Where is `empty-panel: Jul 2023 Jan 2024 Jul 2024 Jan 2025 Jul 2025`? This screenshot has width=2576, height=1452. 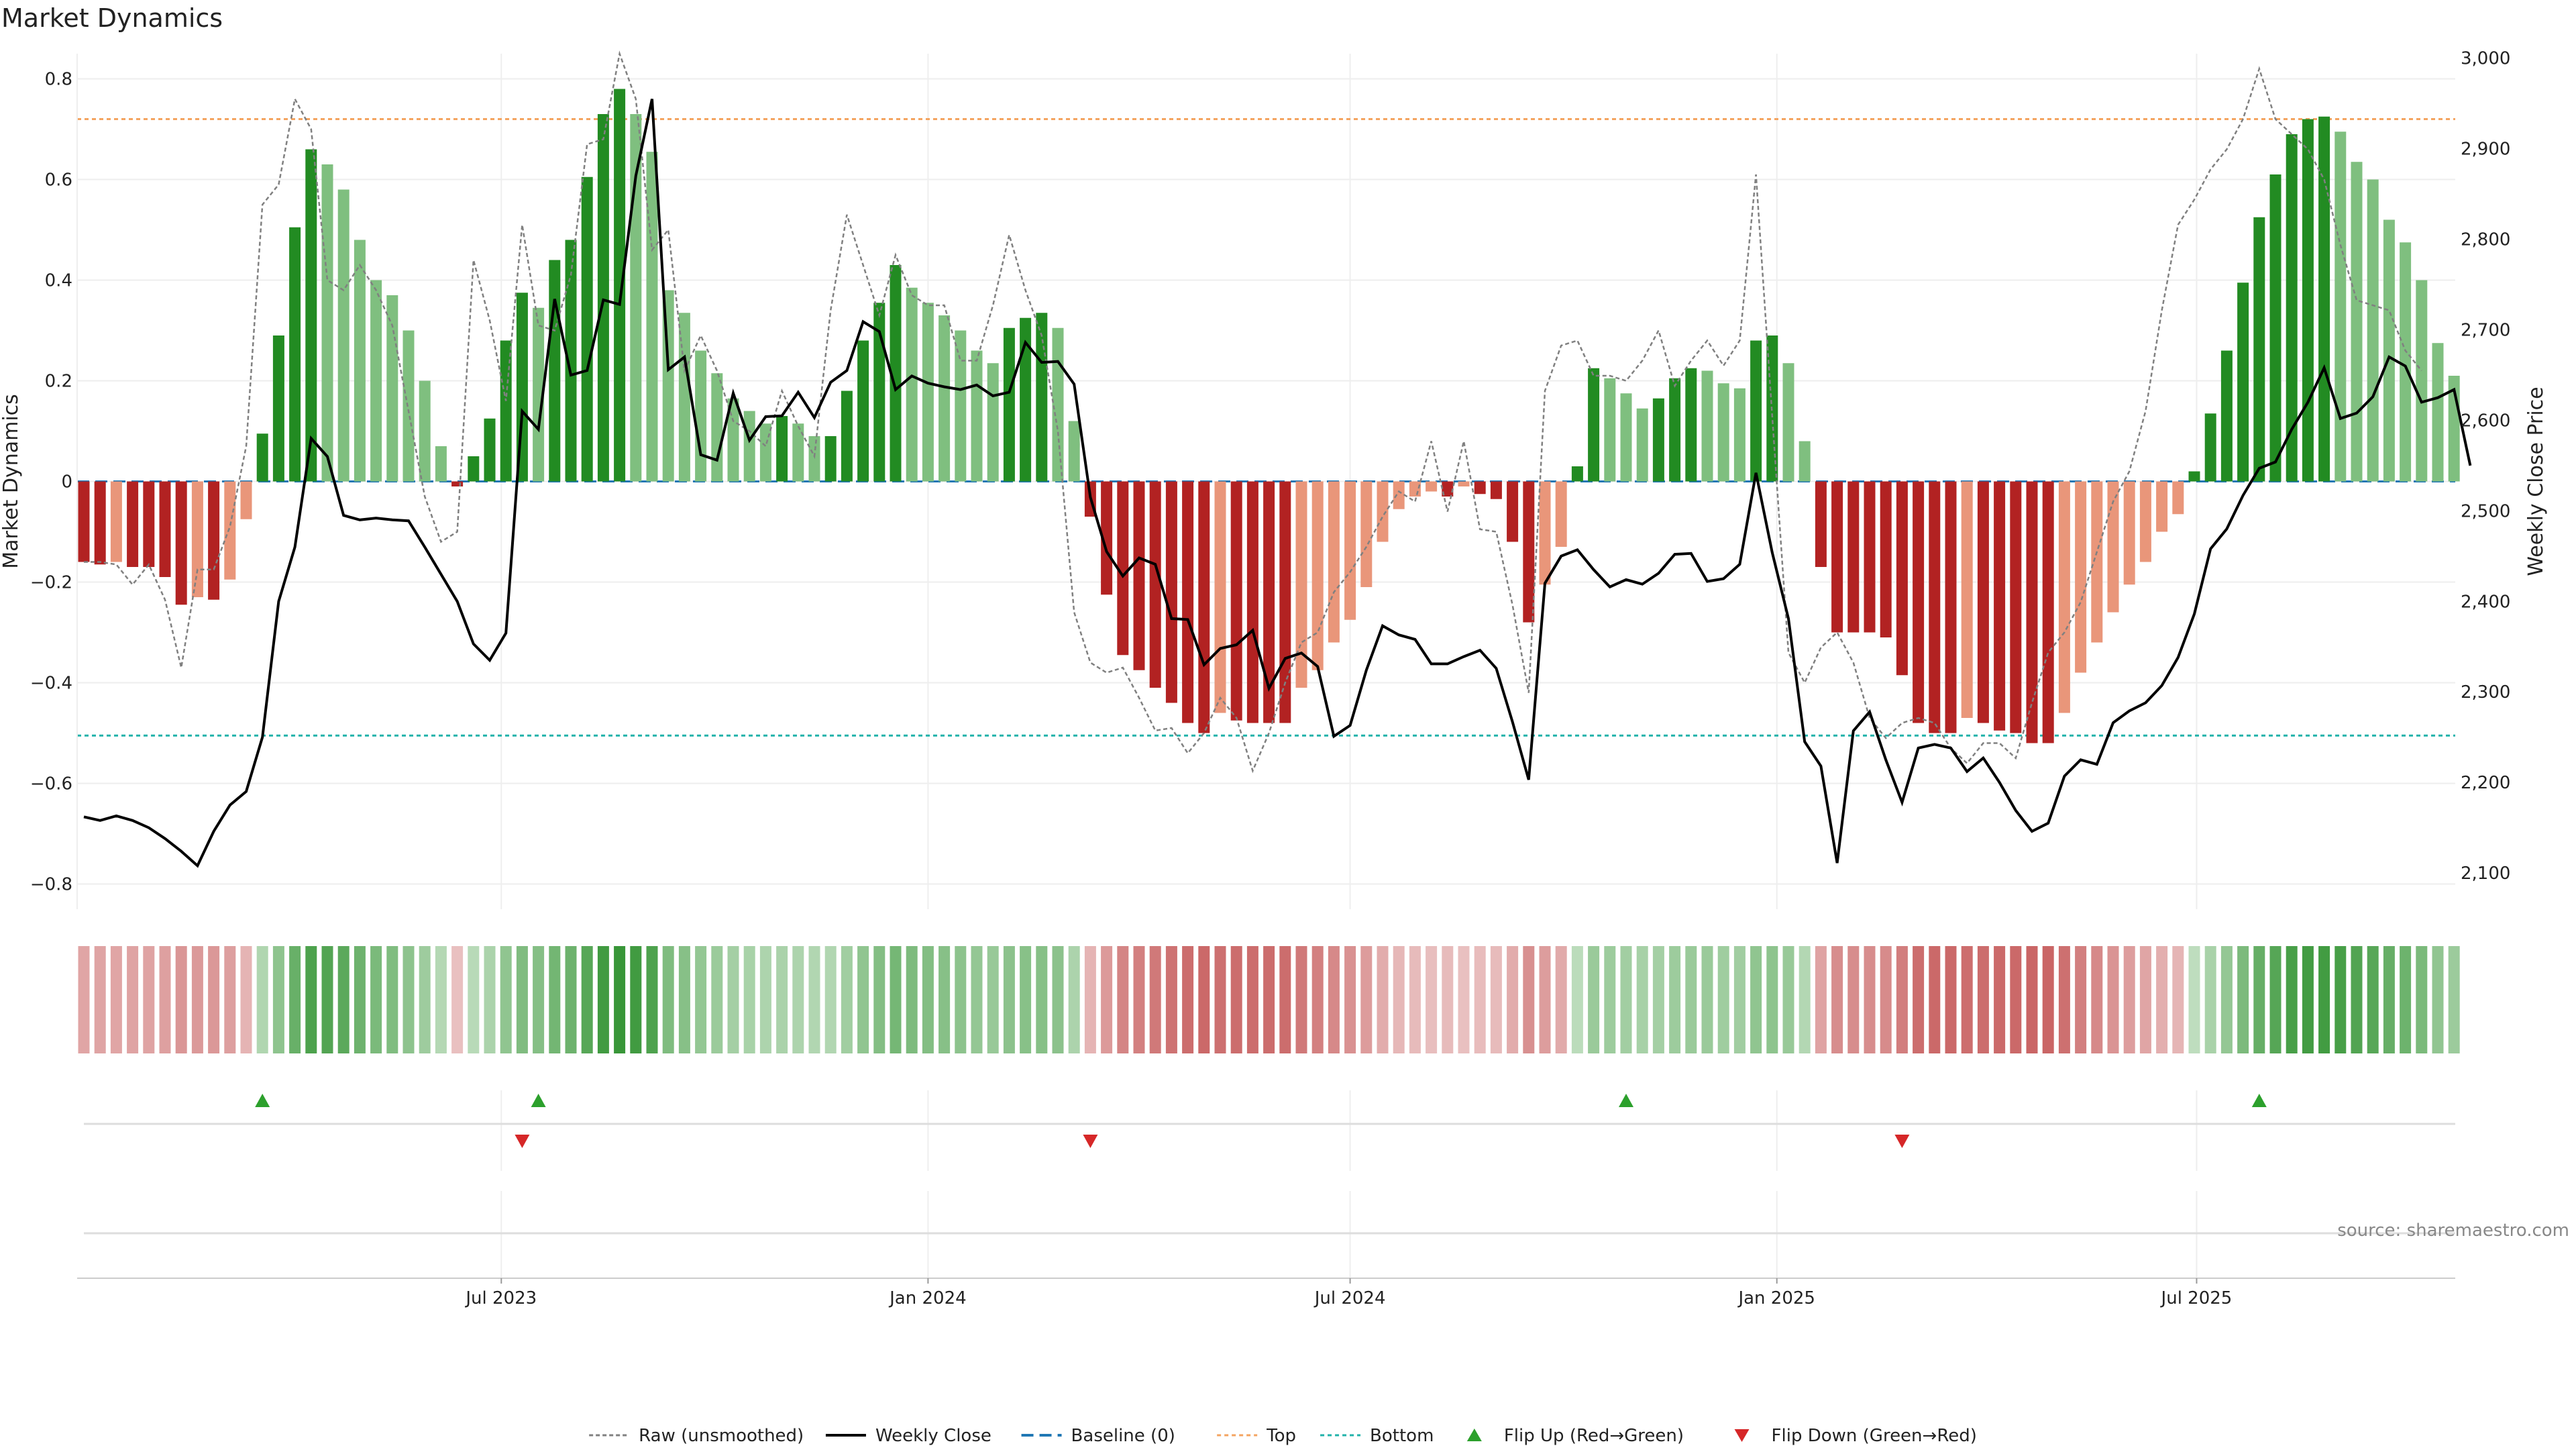
empty-panel: Jul 2023 Jan 2024 Jul 2024 Jan 2025 Jul 2025 is located at coordinates (1266, 1270).